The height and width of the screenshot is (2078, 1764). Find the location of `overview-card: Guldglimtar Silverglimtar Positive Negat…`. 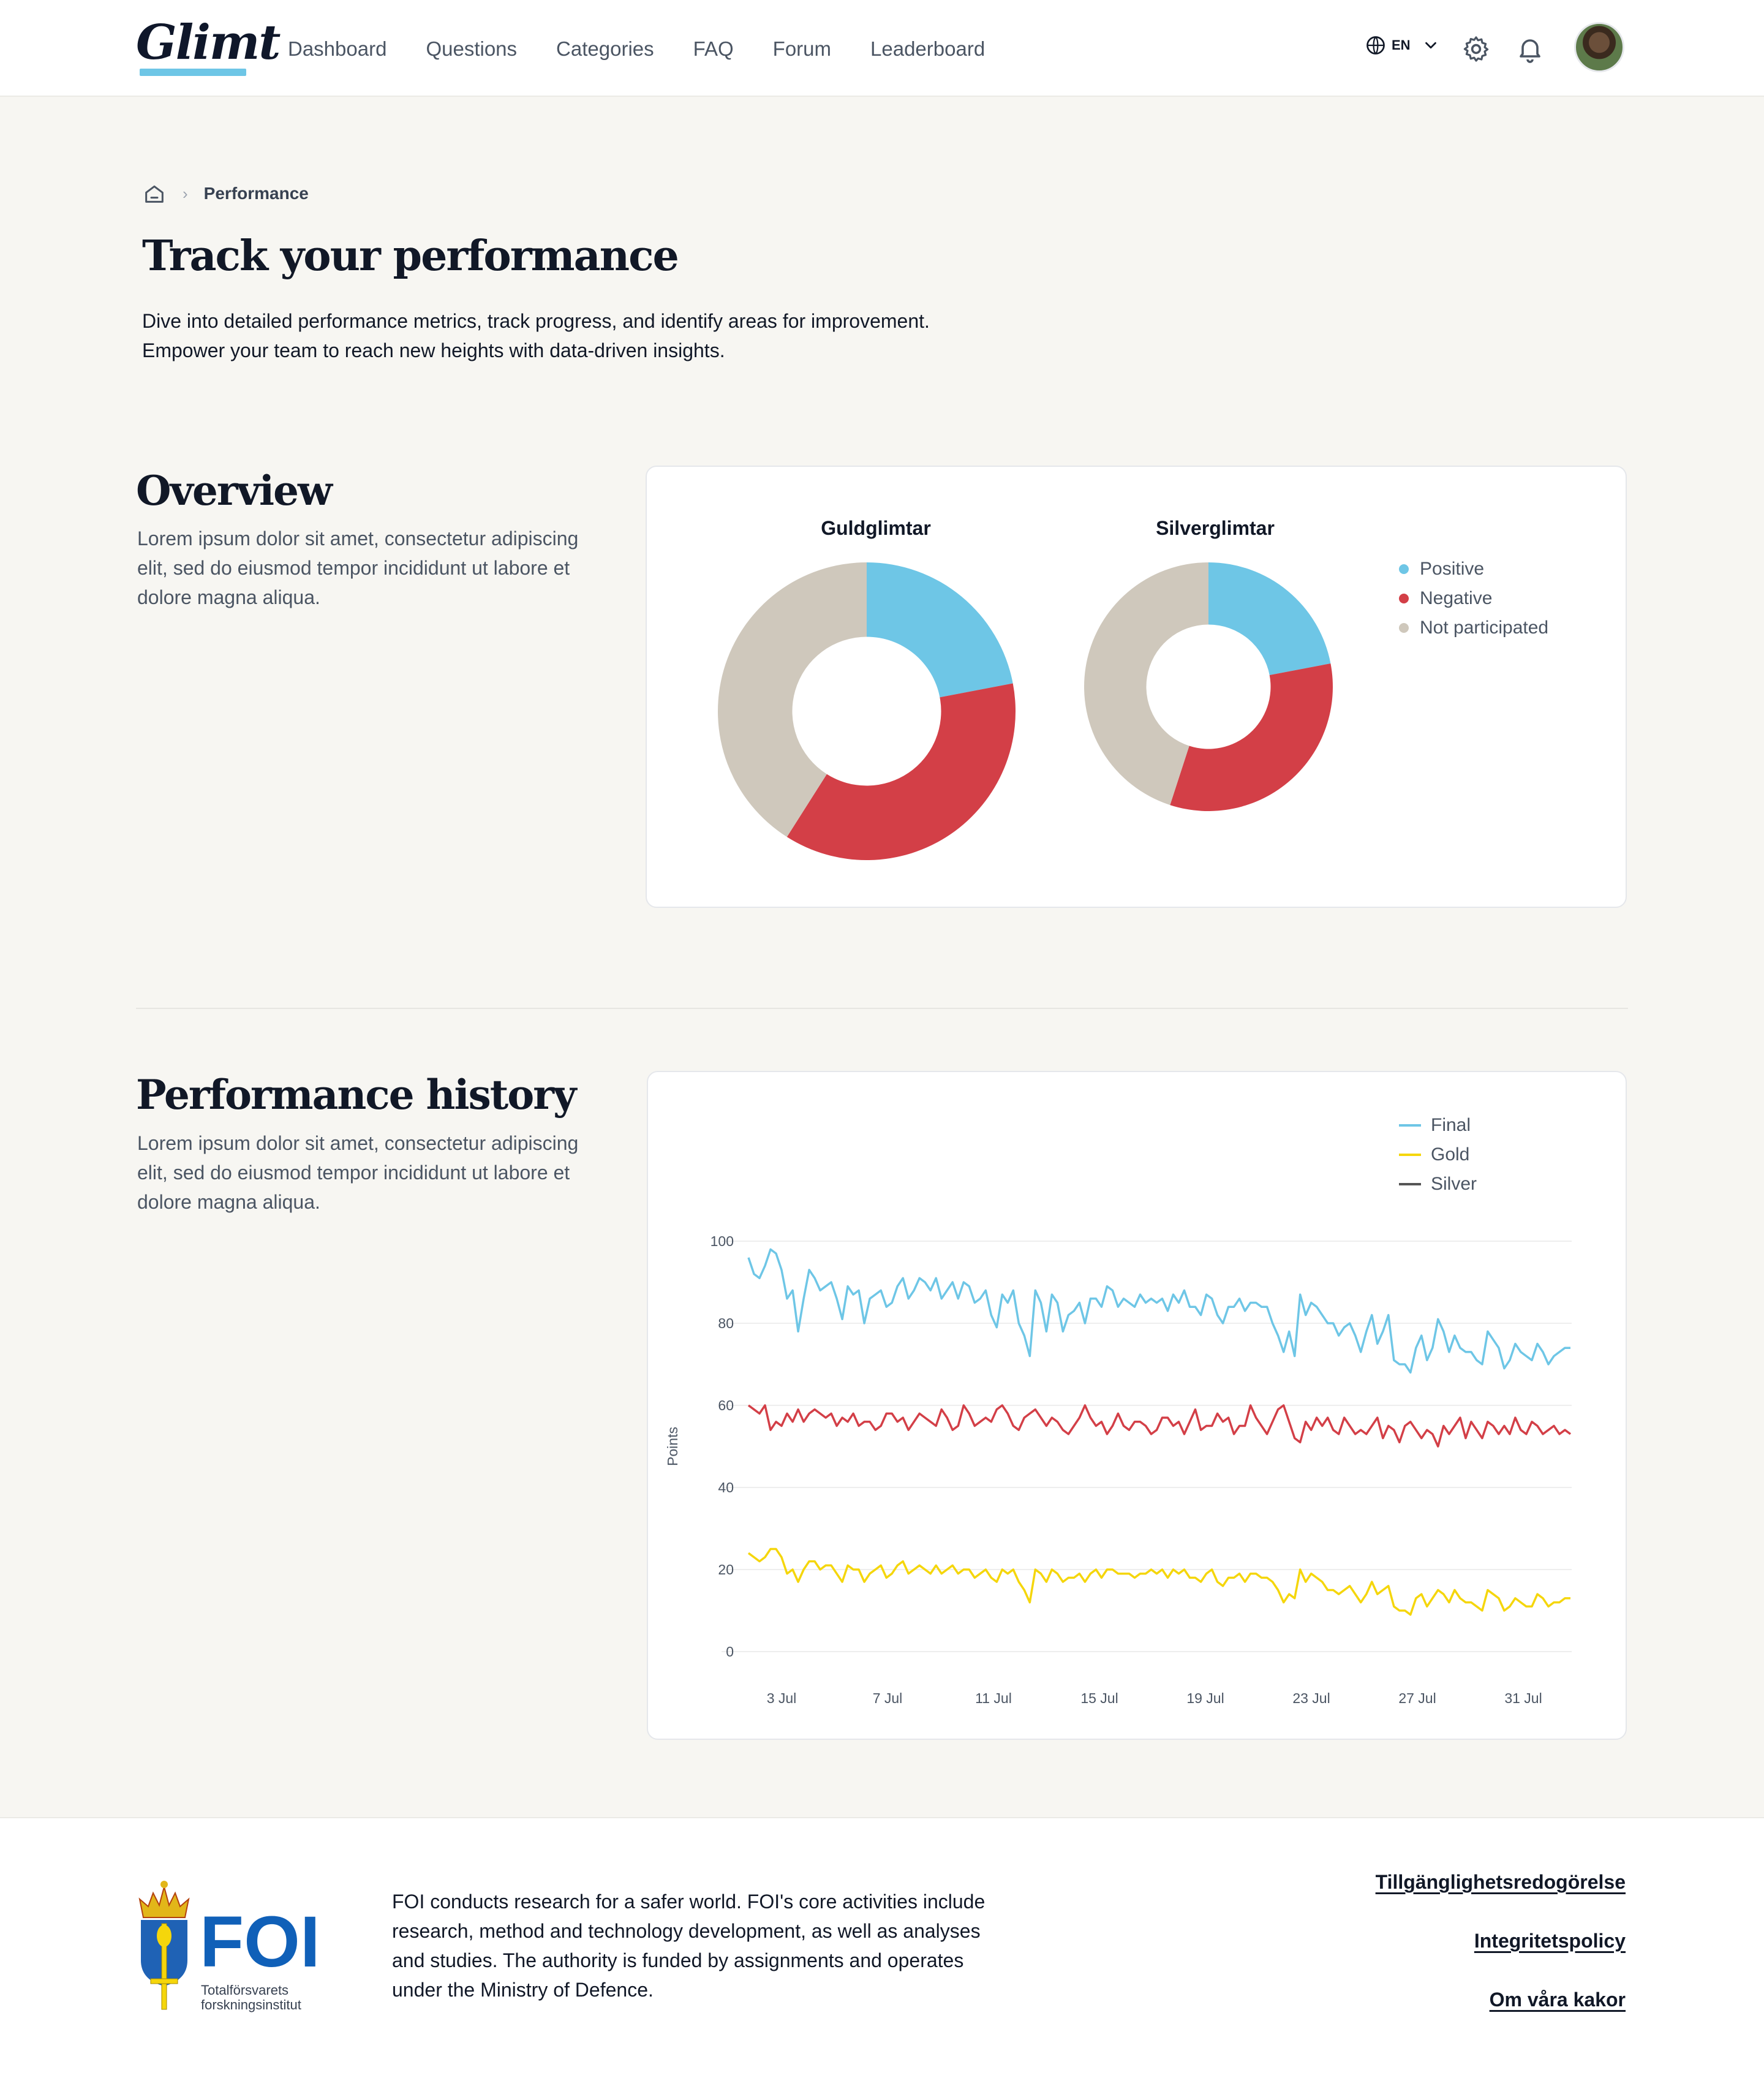

overview-card: Guldglimtar Silverglimtar Positive Negat… is located at coordinates (1137, 687).